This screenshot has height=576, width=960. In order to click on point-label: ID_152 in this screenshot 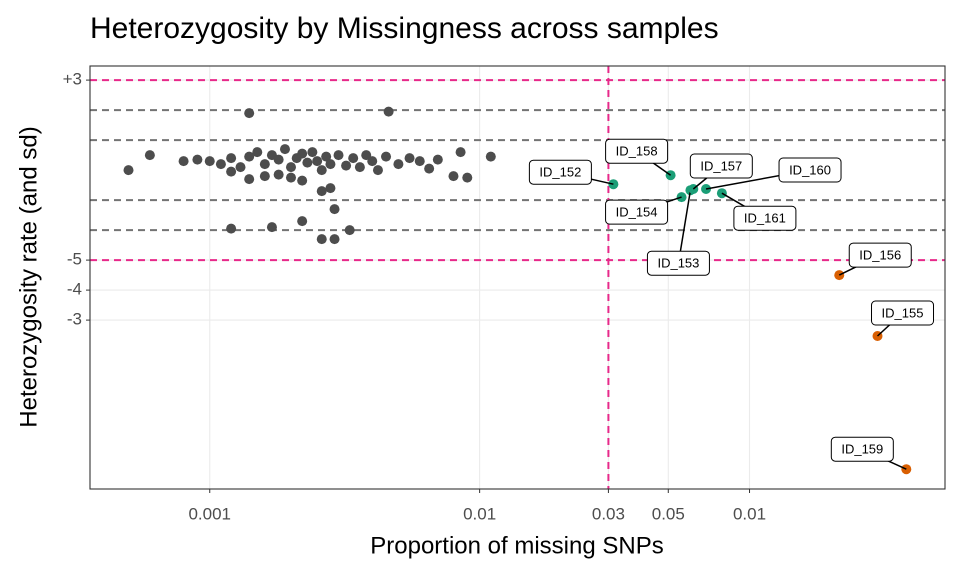, I will do `click(560, 172)`.